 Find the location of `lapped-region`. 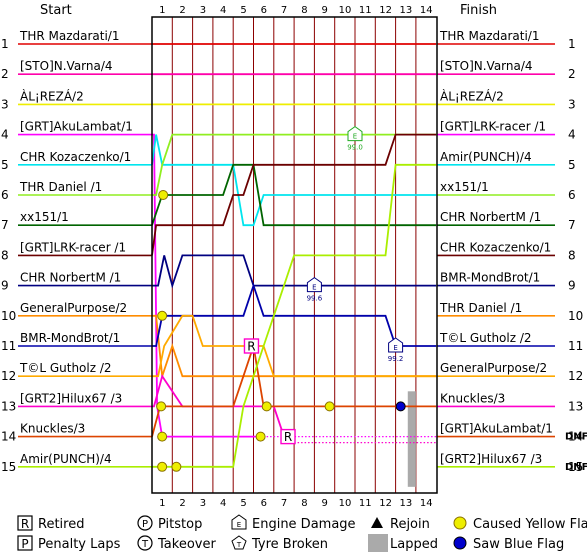

lapped-region is located at coordinates (411, 439).